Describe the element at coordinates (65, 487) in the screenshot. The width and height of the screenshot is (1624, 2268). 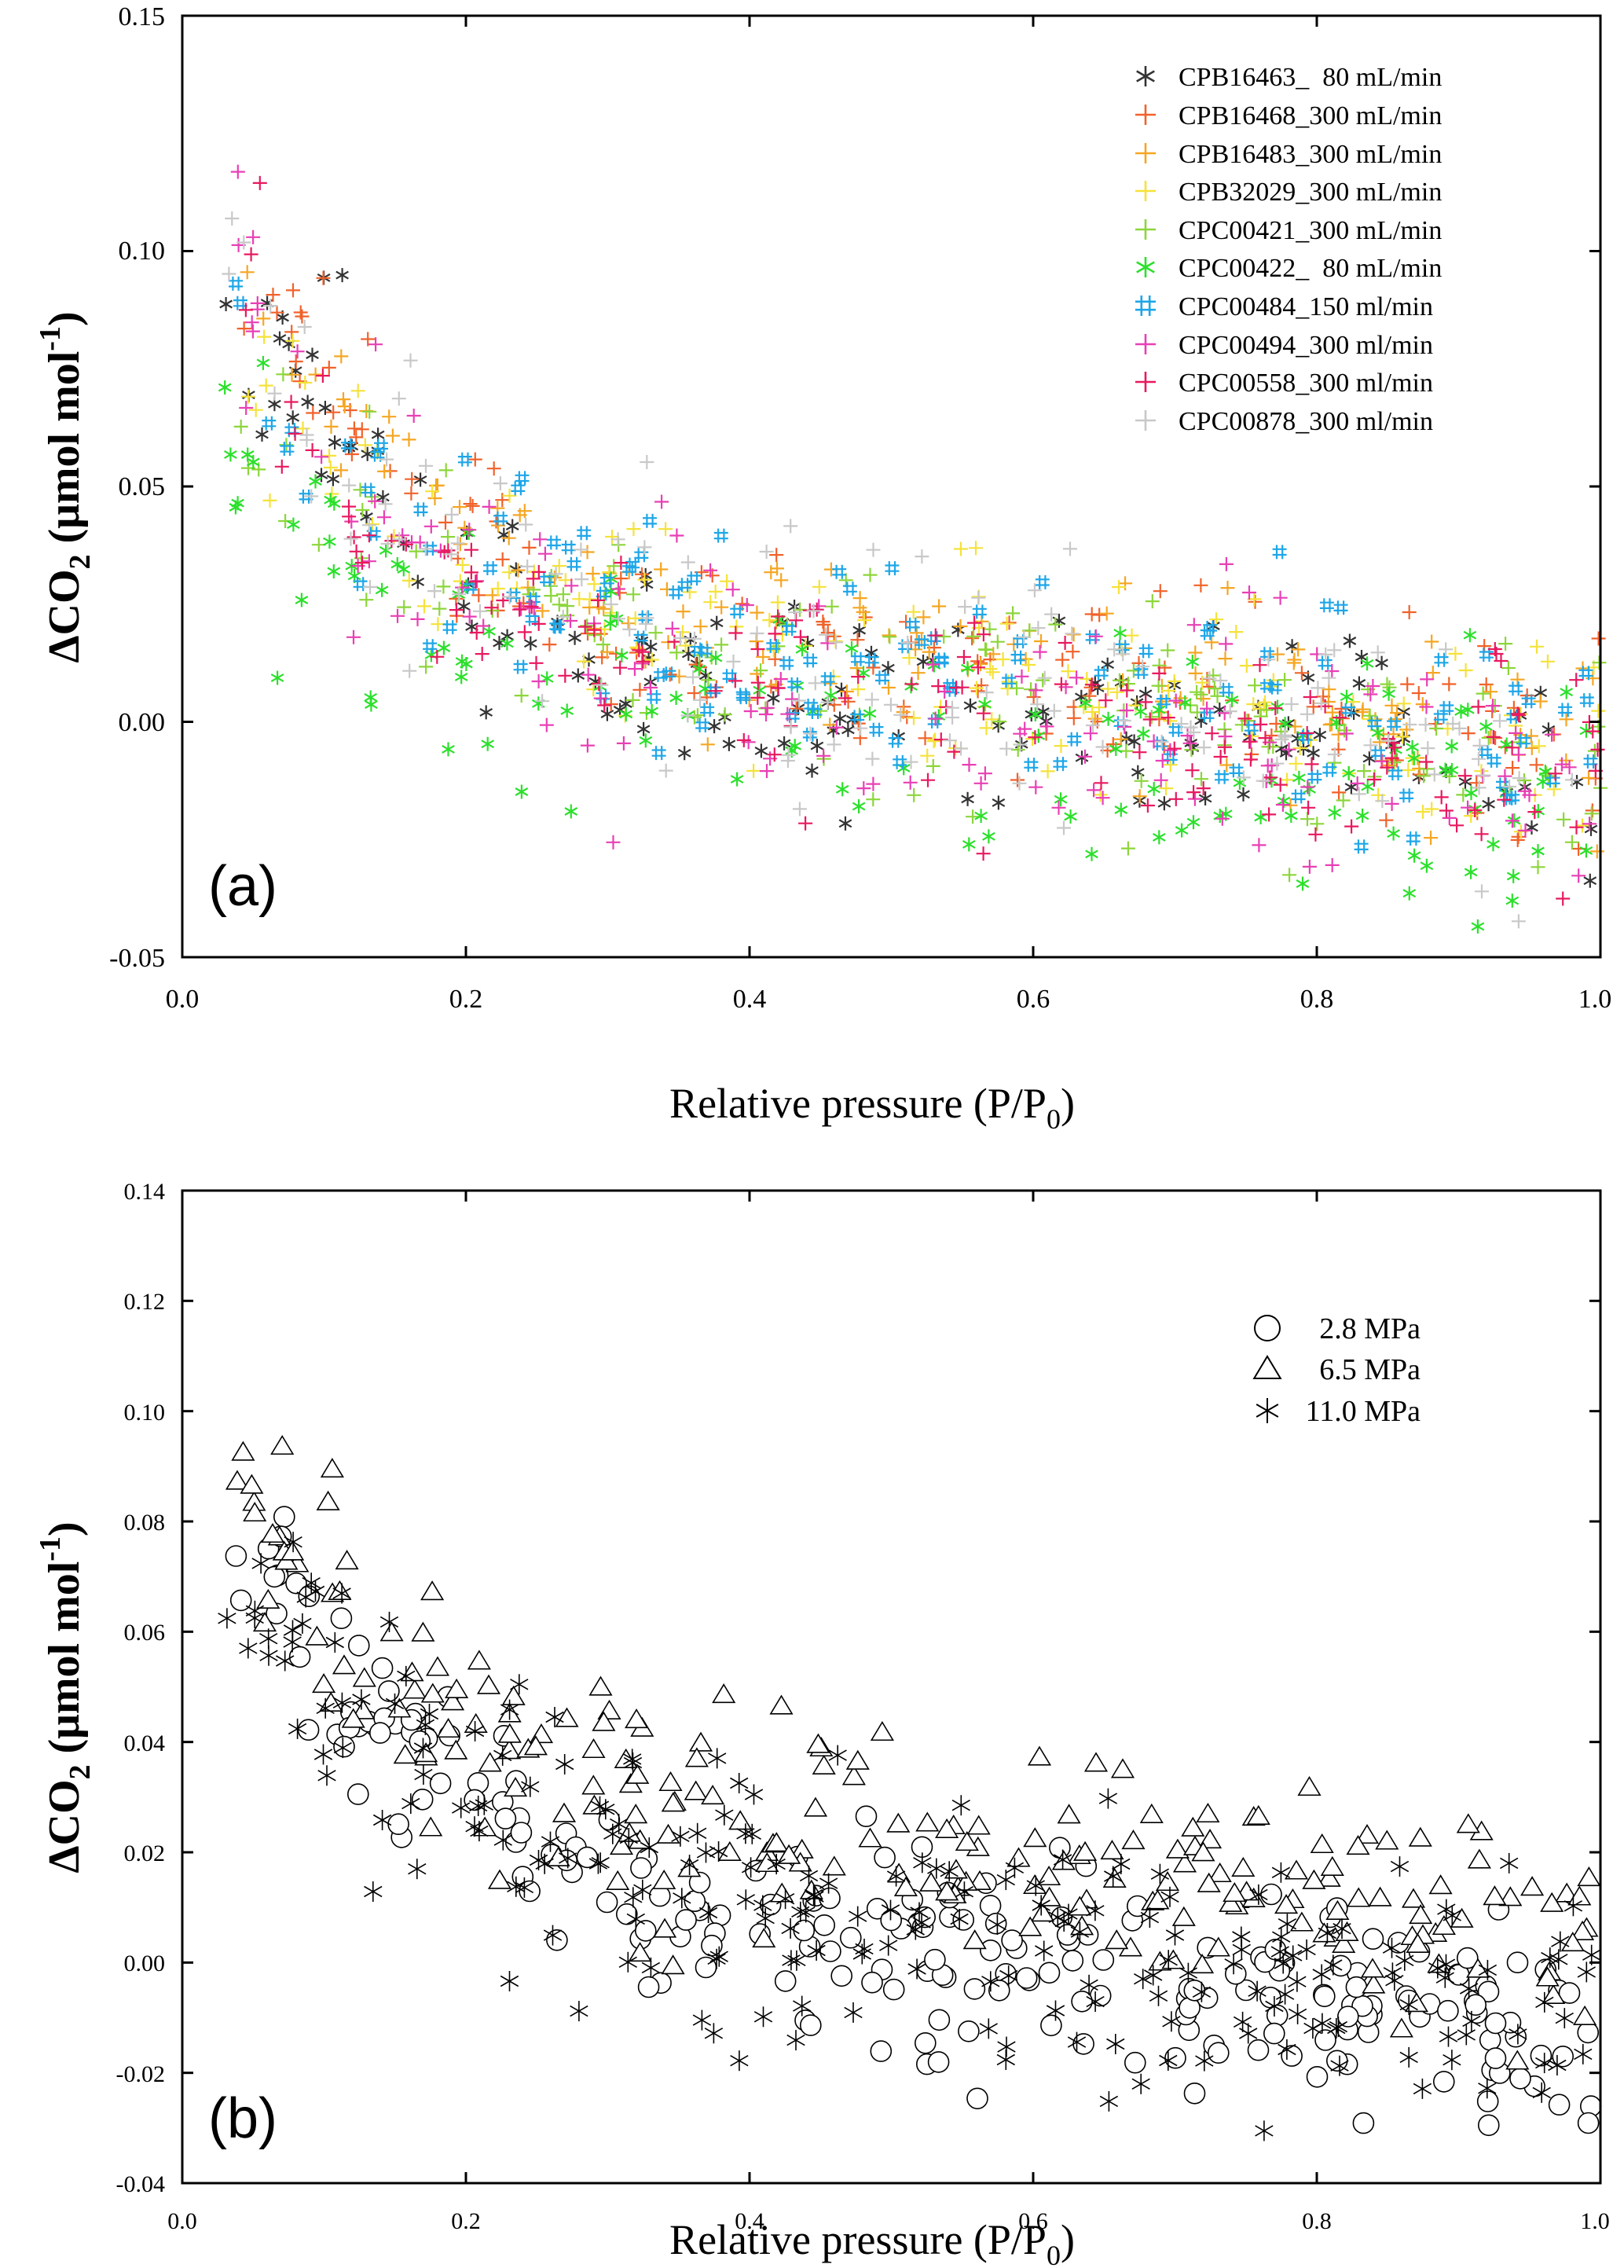
I see `panel-a-y-axis-label: ΔCO2 (μmol mol-1)` at that location.